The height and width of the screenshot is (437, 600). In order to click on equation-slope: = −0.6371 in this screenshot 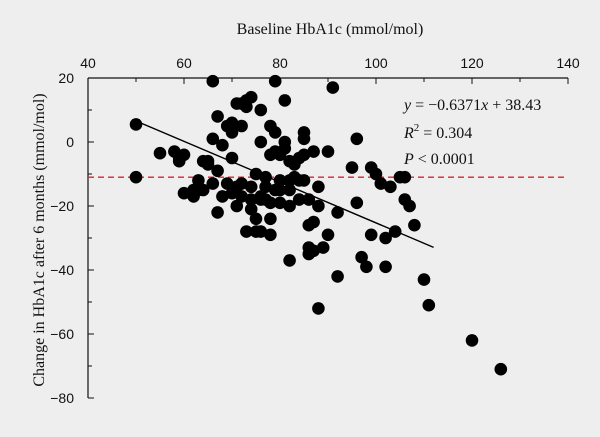, I will do `click(446, 105)`.